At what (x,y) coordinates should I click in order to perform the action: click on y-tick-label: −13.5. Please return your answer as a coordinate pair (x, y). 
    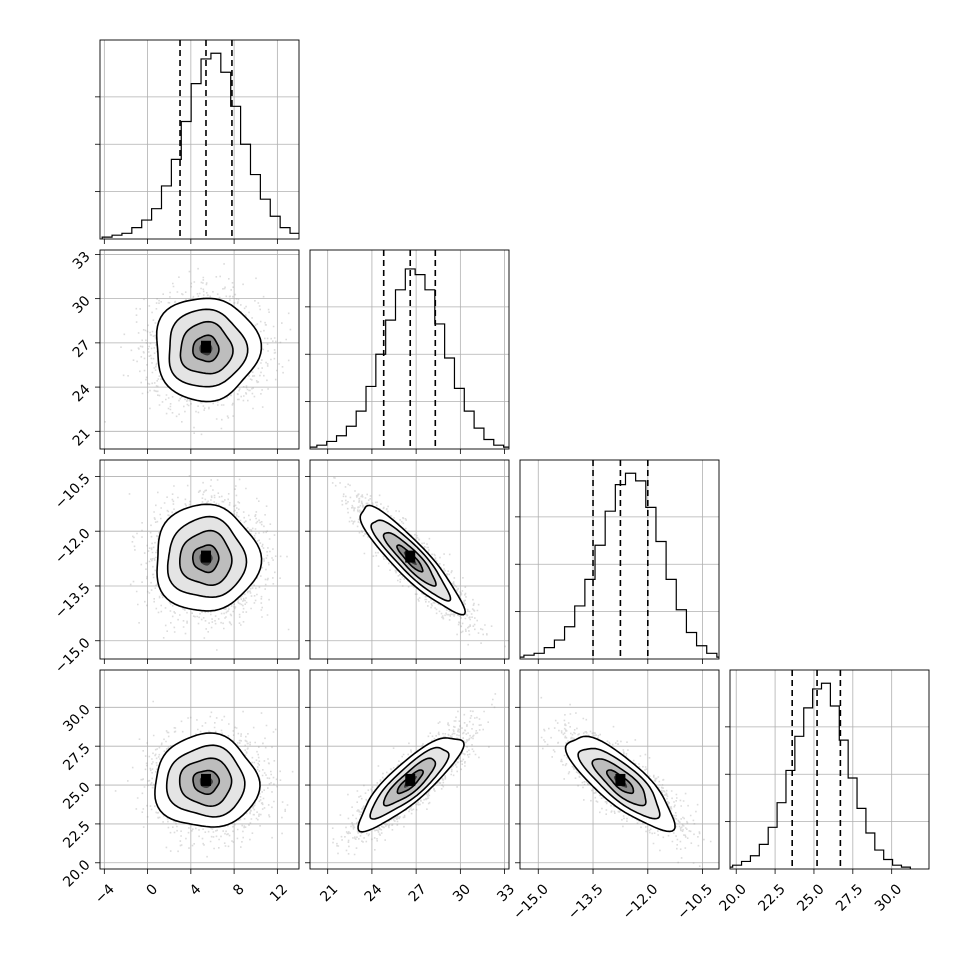
    Looking at the image, I should click on (73, 601).